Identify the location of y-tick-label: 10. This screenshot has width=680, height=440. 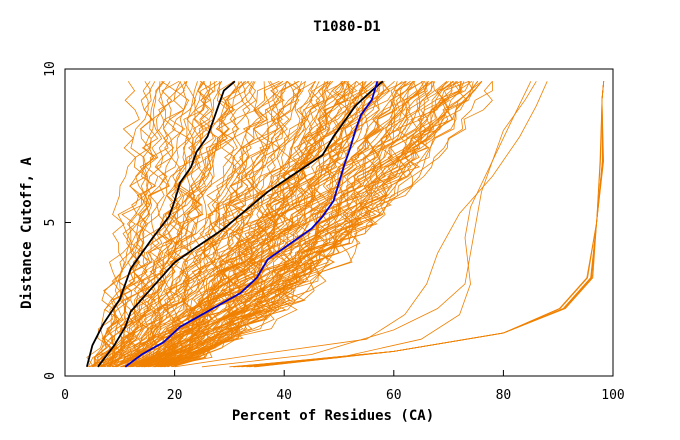
(50, 69).